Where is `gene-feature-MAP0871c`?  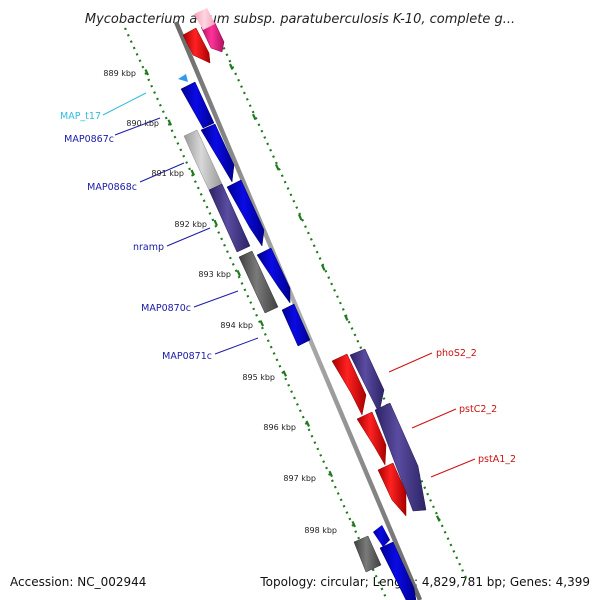
gene-feature-MAP0871c is located at coordinates (296, 325).